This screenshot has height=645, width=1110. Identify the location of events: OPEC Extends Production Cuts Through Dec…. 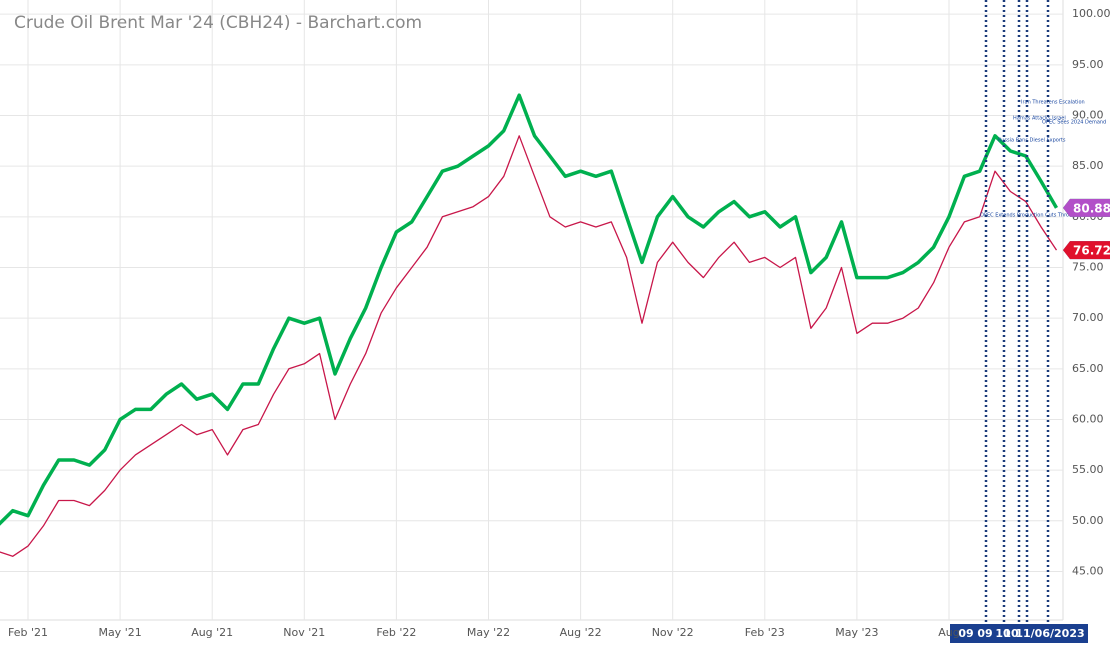
(1028, 321).